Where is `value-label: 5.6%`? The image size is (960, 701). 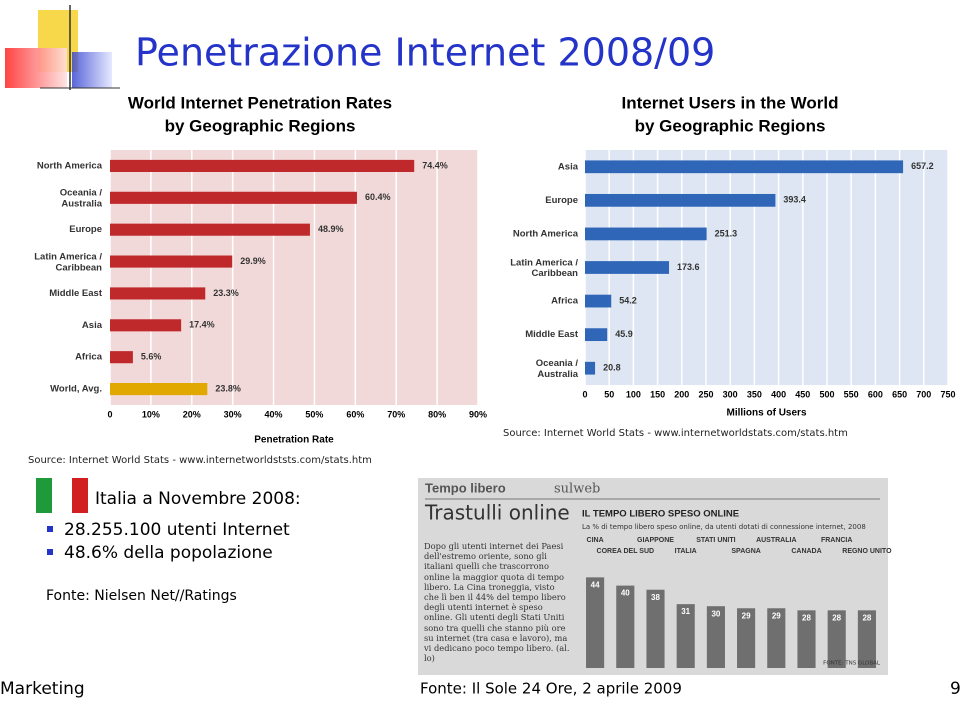
value-label: 5.6% is located at coordinates (151, 357).